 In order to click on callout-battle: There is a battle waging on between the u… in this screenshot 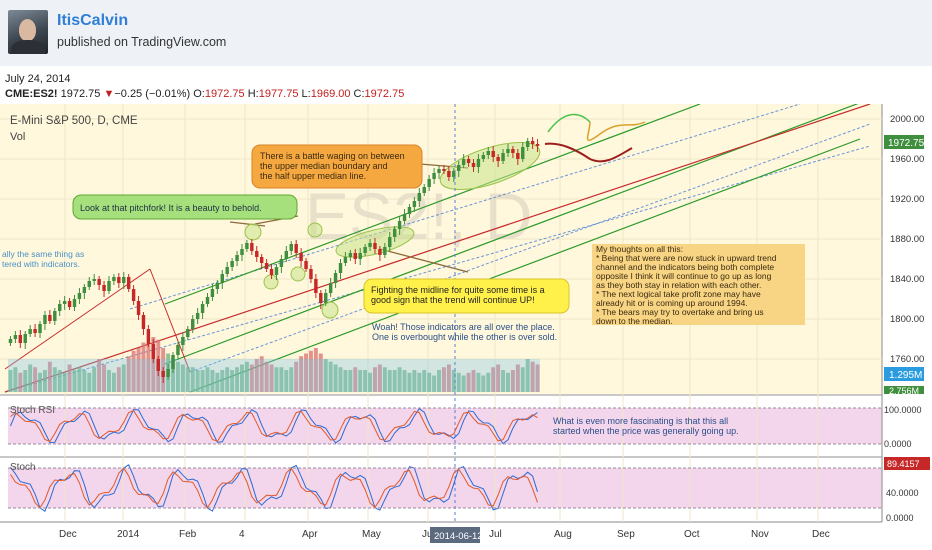, I will do `click(337, 166)`.